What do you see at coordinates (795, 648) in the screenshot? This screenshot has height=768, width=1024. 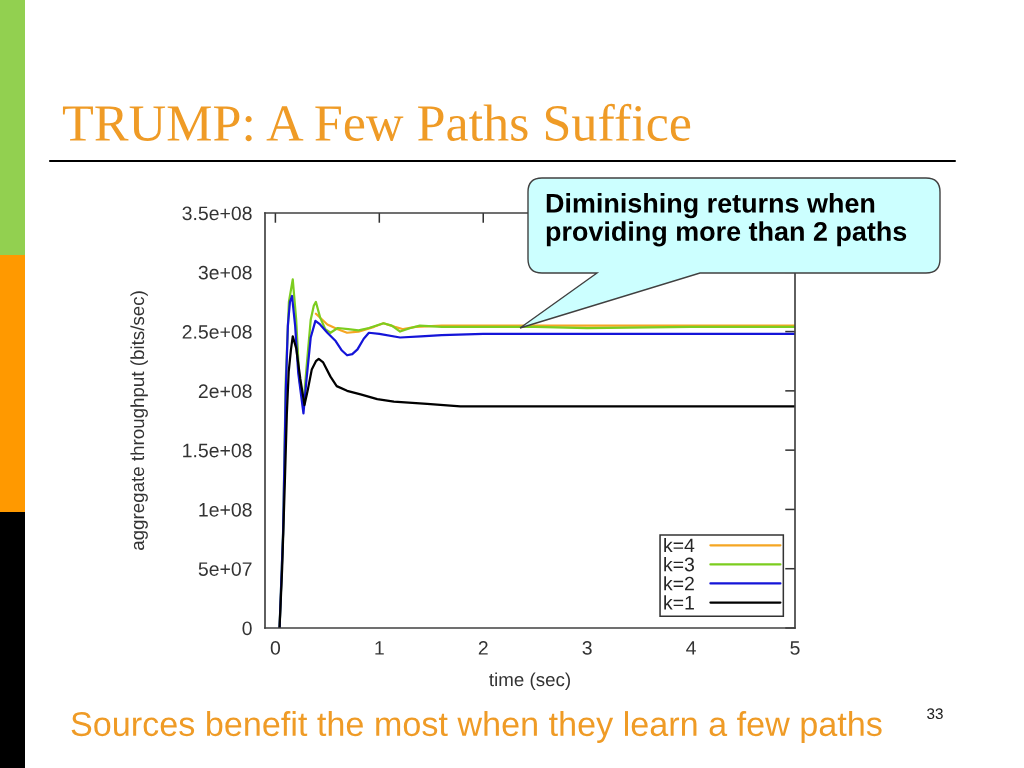 I see `x-tick-label: 5` at bounding box center [795, 648].